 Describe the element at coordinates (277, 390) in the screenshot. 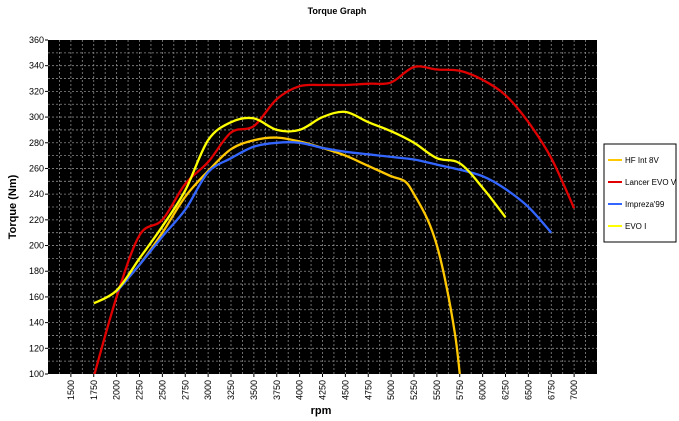

I see `x-tick-label: 3750` at that location.